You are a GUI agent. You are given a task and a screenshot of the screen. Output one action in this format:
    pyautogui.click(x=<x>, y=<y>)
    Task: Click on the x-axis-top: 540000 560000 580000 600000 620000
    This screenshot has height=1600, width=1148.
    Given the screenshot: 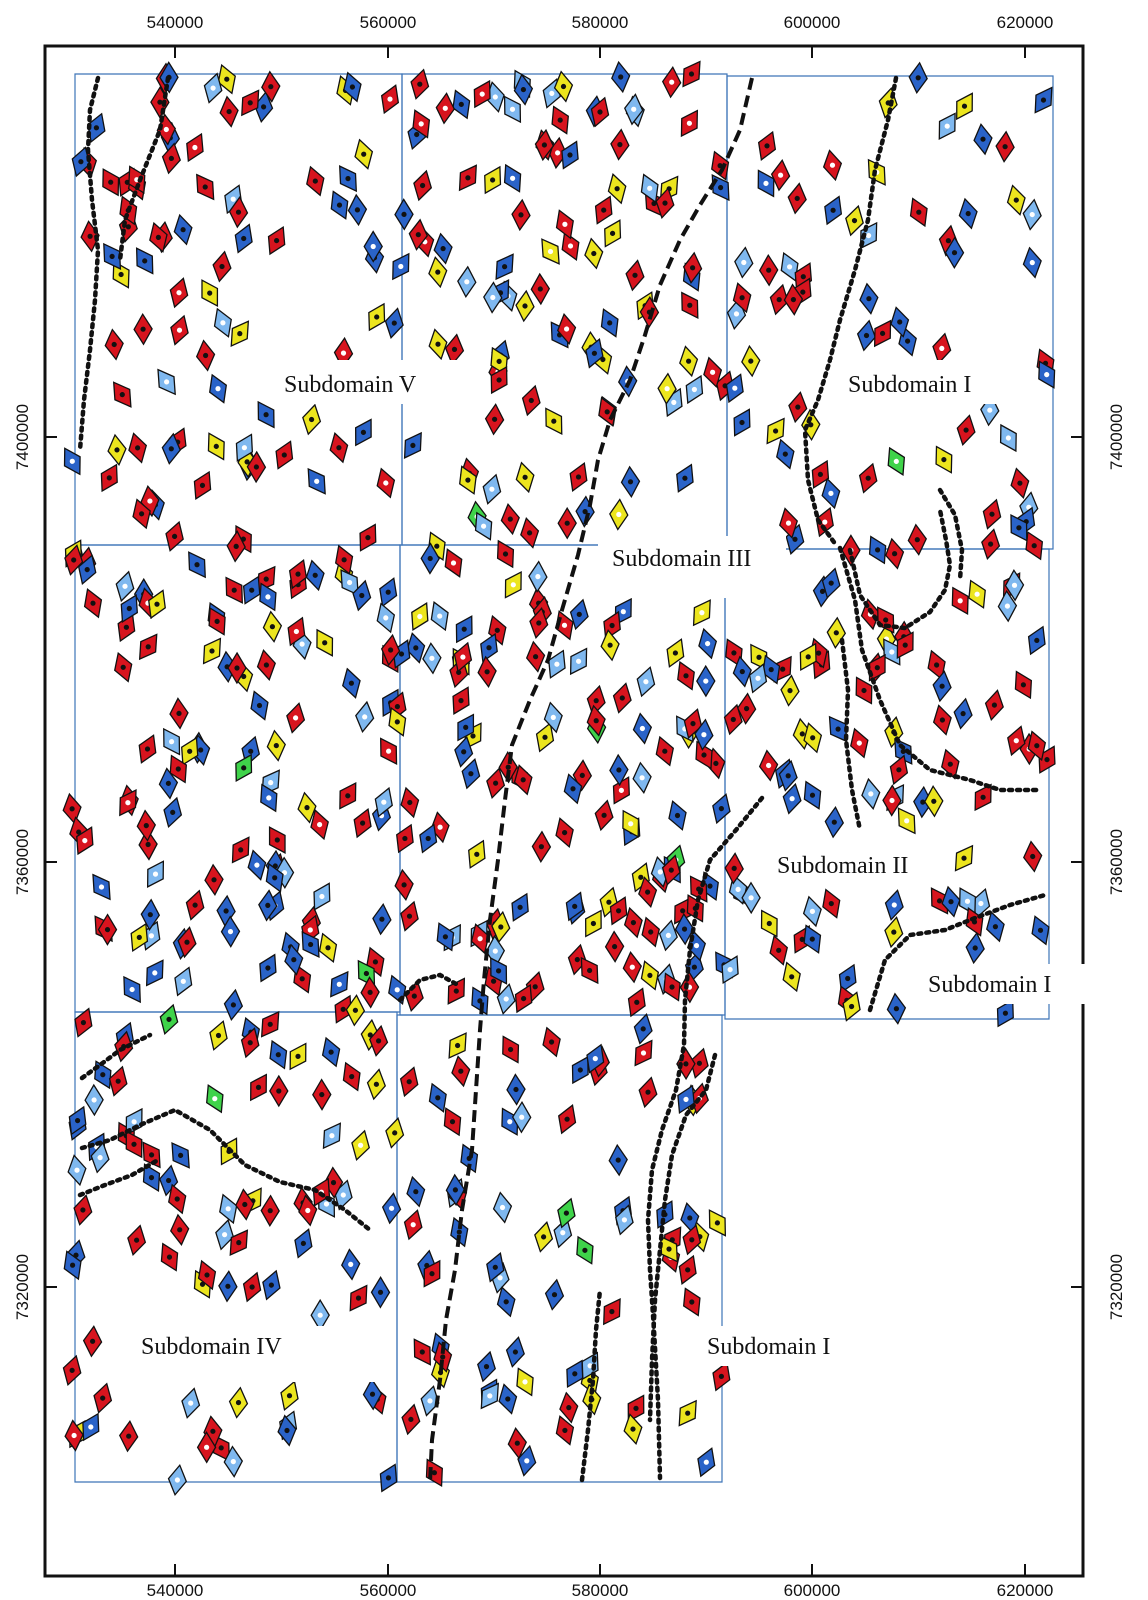 What is the action you would take?
    pyautogui.click(x=600, y=22)
    